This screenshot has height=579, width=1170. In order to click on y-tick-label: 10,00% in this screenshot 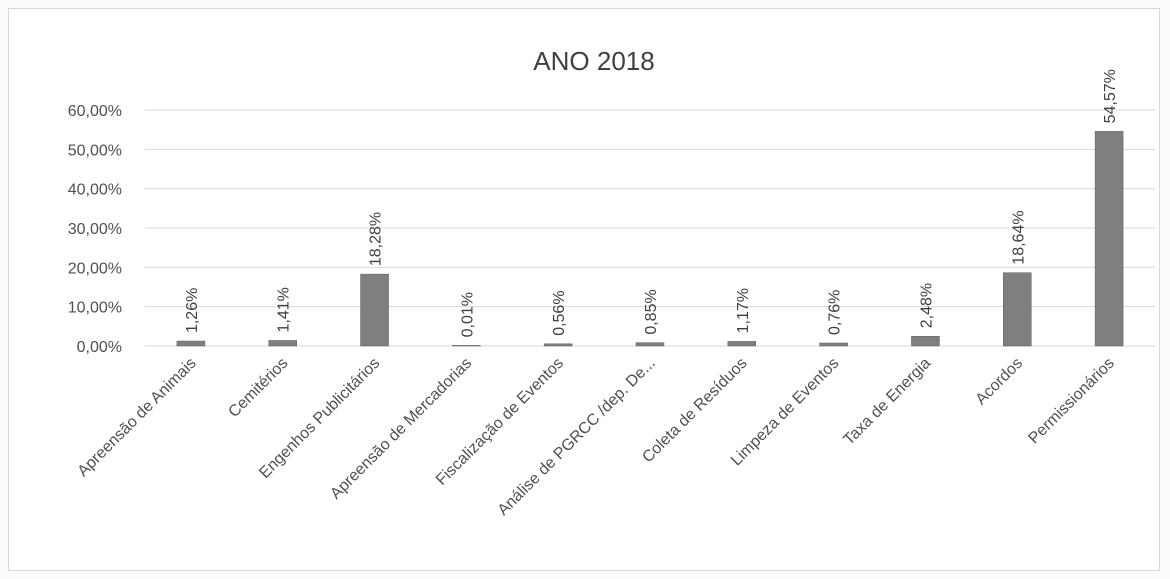, I will do `click(95, 308)`.